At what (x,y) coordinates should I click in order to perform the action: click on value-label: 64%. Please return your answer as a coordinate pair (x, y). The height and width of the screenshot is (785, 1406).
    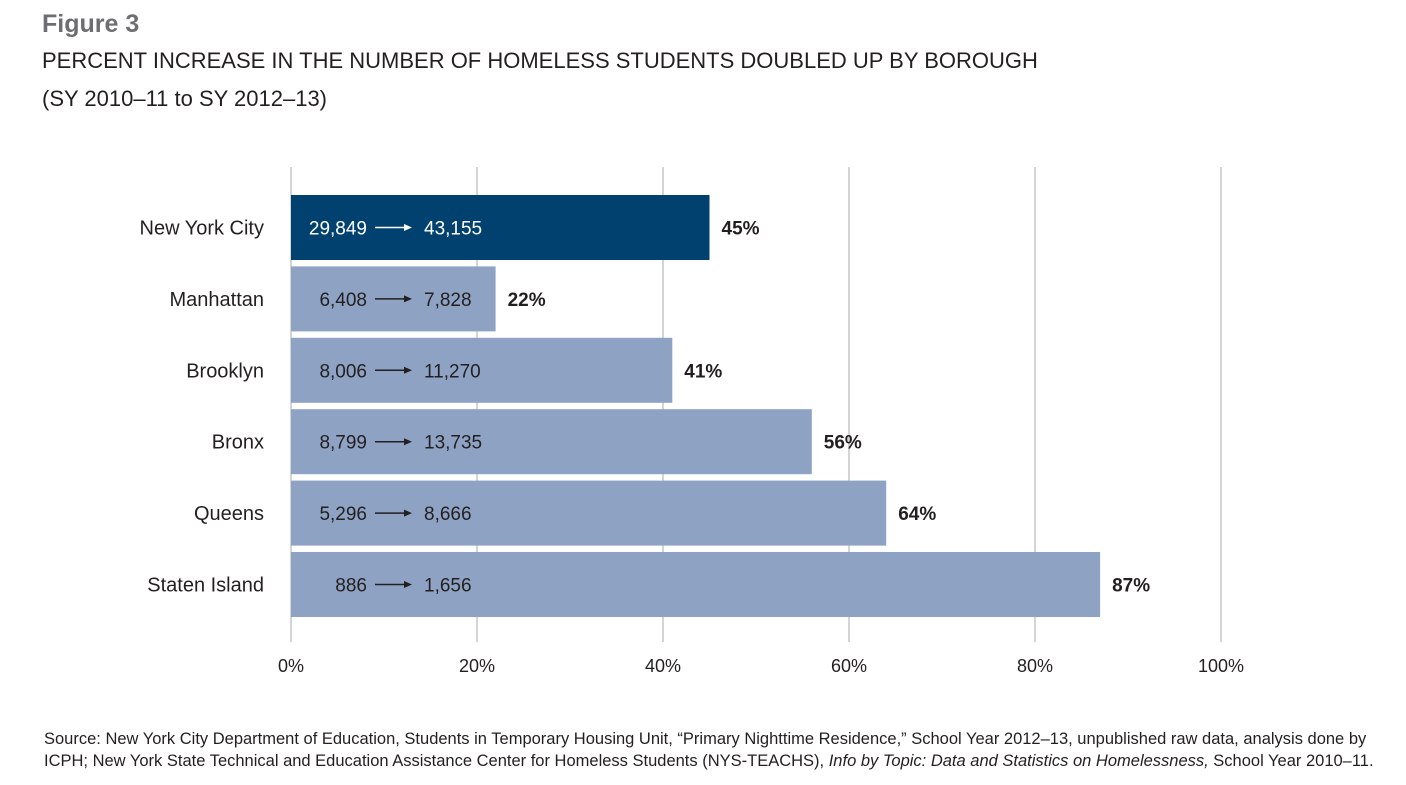
    Looking at the image, I should click on (917, 514).